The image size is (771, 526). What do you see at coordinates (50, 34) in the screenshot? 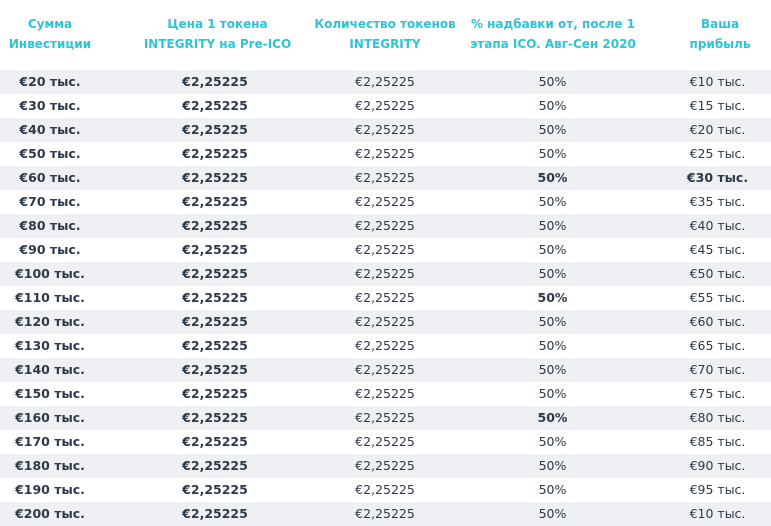
I see `header-amount: Сумма Инвестиции` at bounding box center [50, 34].